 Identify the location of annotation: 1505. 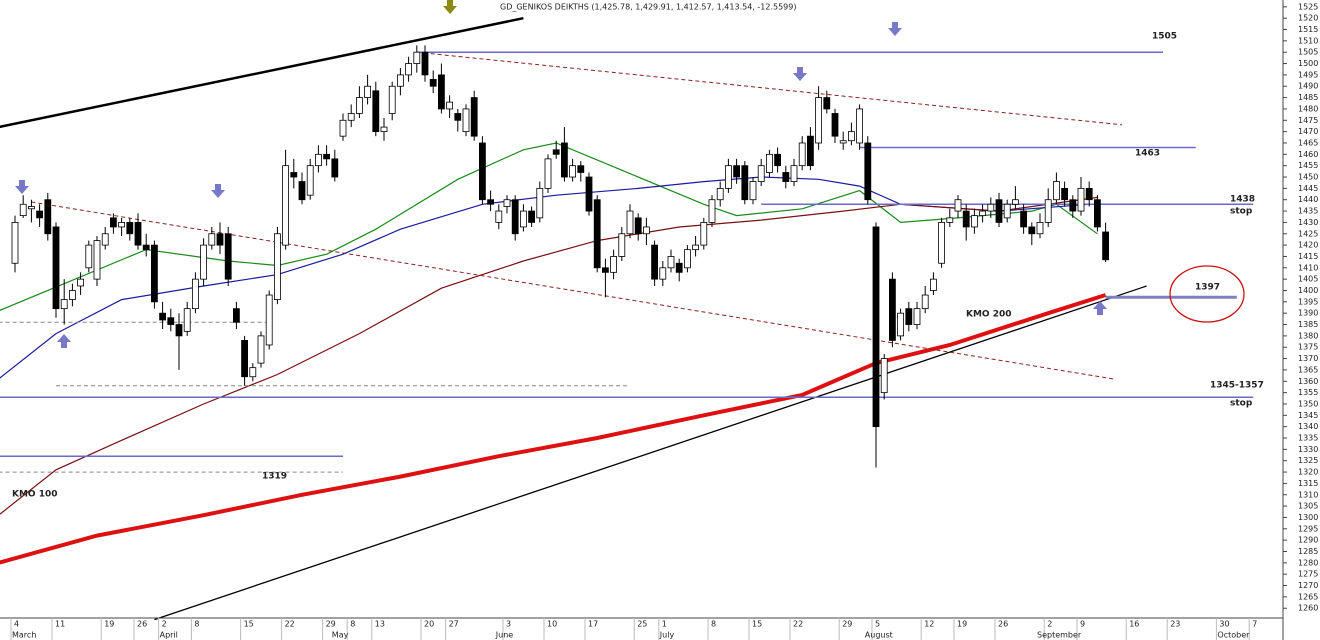
(1164, 37).